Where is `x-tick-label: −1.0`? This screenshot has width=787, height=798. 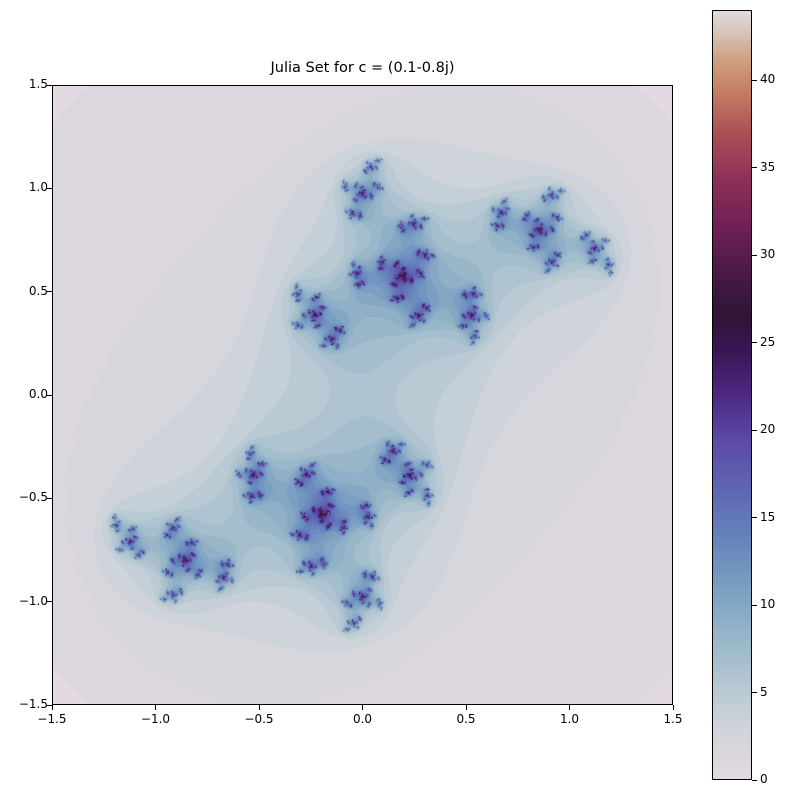
x-tick-label: −1.0 is located at coordinates (155, 719).